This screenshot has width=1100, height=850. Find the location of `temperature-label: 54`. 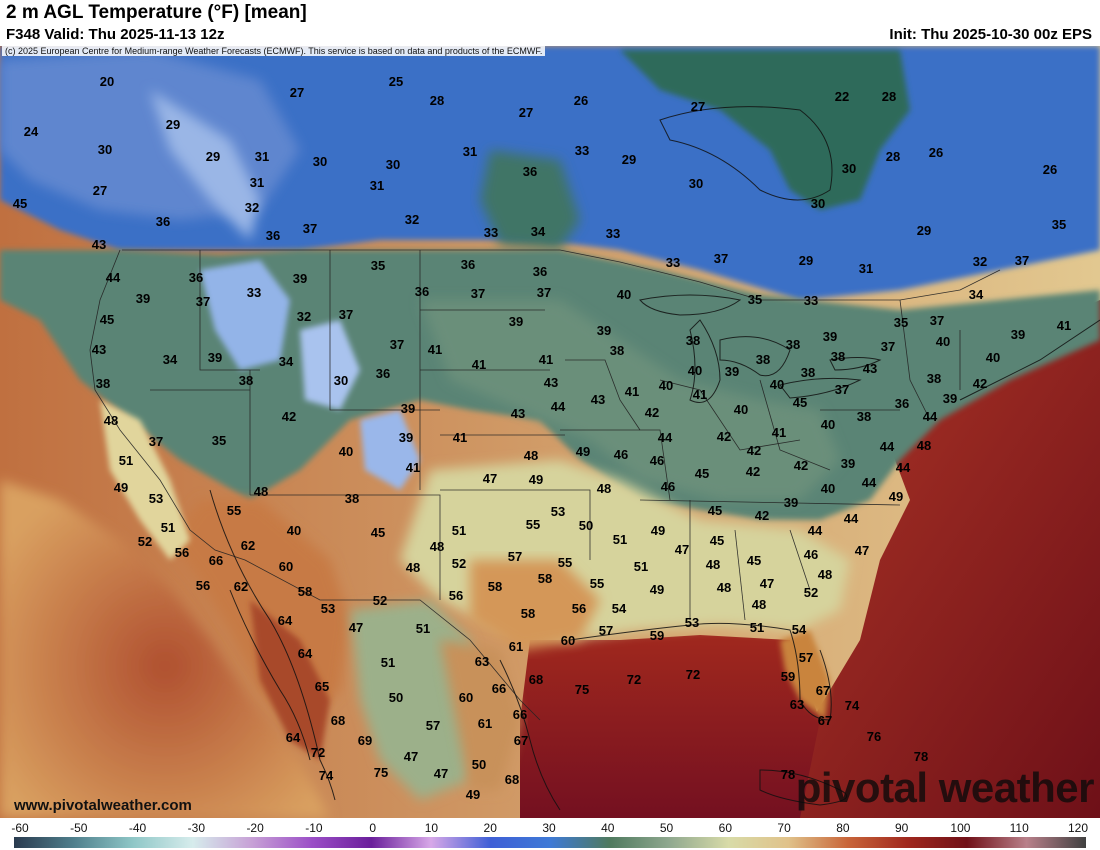

temperature-label: 54 is located at coordinates (799, 629).